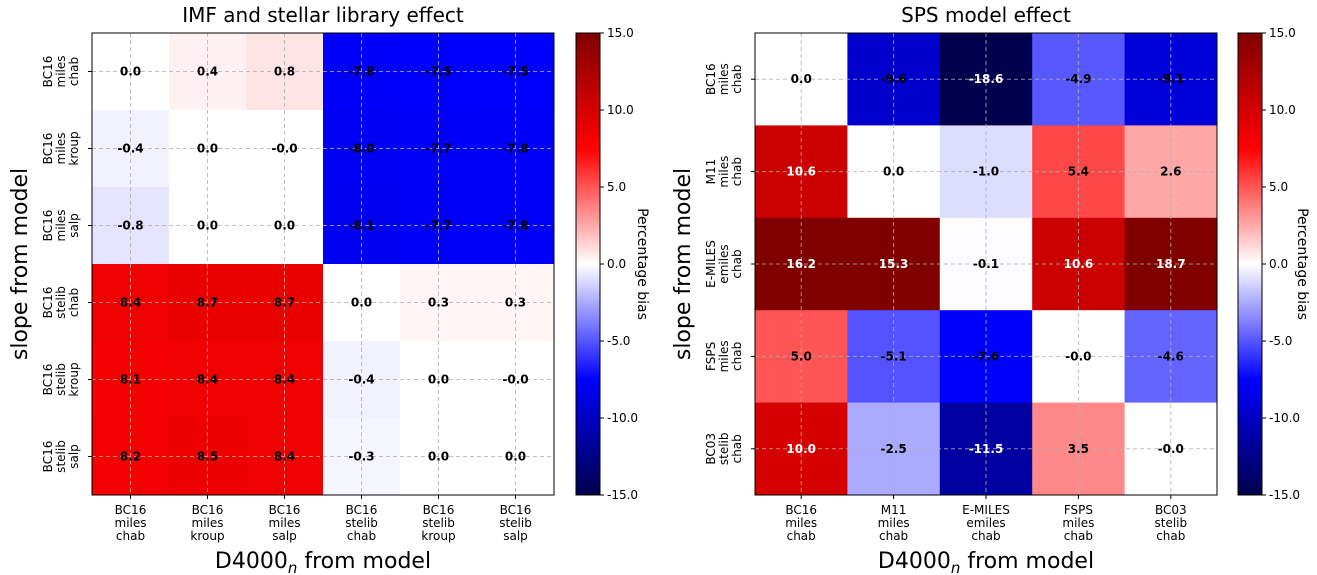 This screenshot has height=575, width=1317. I want to click on cell-value-label: 10.6, so click(1079, 264).